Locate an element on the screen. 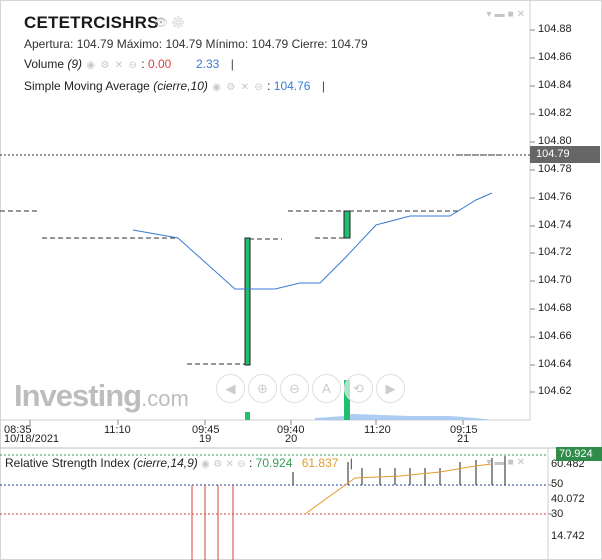  scroll-left-icon: ◀ is located at coordinates (230, 388).